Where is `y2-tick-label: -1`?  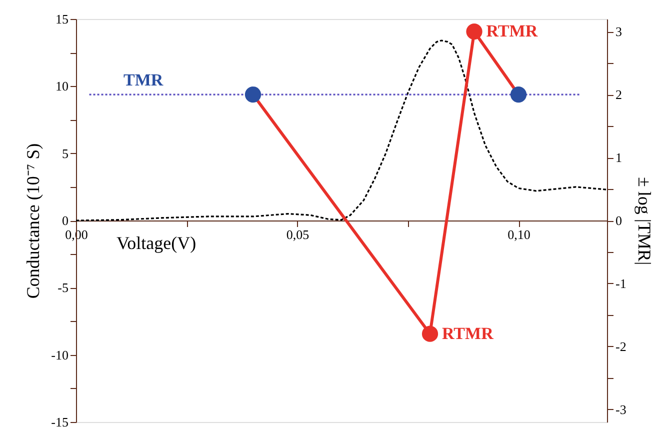 y2-tick-label: -1 is located at coordinates (621, 283).